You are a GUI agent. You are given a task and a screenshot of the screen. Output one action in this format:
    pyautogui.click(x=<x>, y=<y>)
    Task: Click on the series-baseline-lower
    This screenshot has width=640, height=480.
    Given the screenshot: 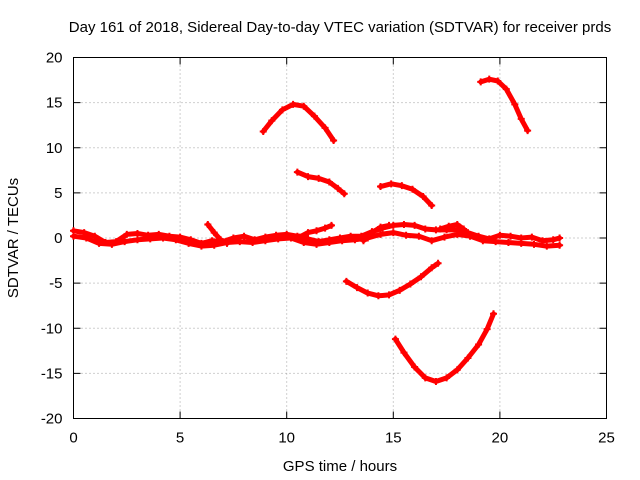 What is the action you would take?
    pyautogui.click(x=317, y=239)
    